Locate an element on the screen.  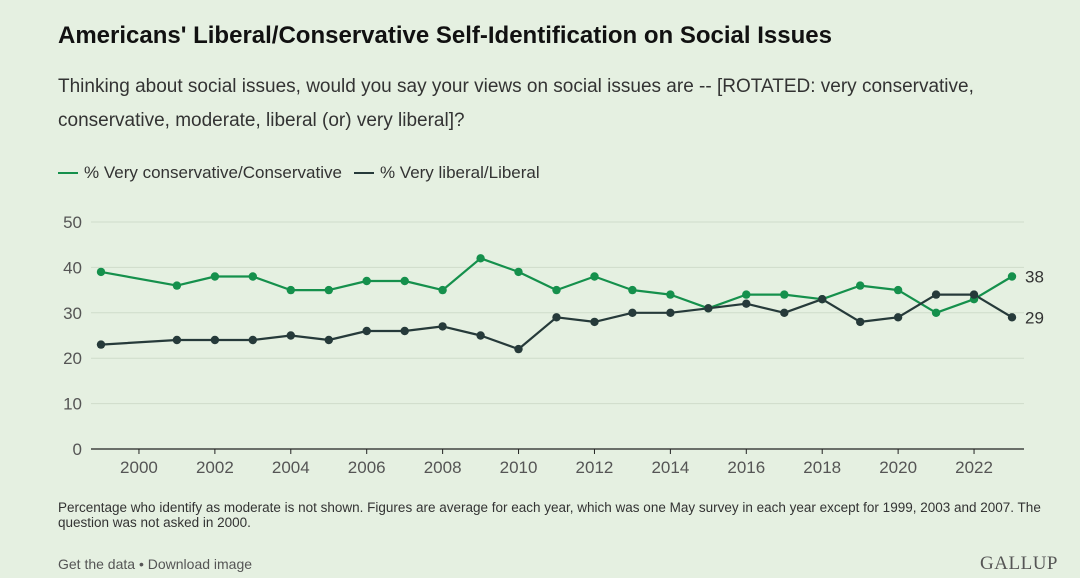
y-tick-label: 50 is located at coordinates (72, 222).